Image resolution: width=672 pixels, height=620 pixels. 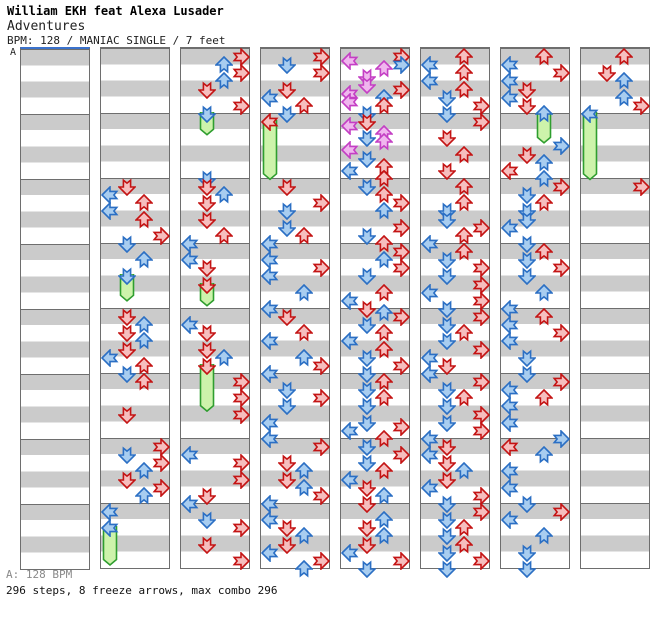 I want to click on freeze-body, so click(x=590, y=146).